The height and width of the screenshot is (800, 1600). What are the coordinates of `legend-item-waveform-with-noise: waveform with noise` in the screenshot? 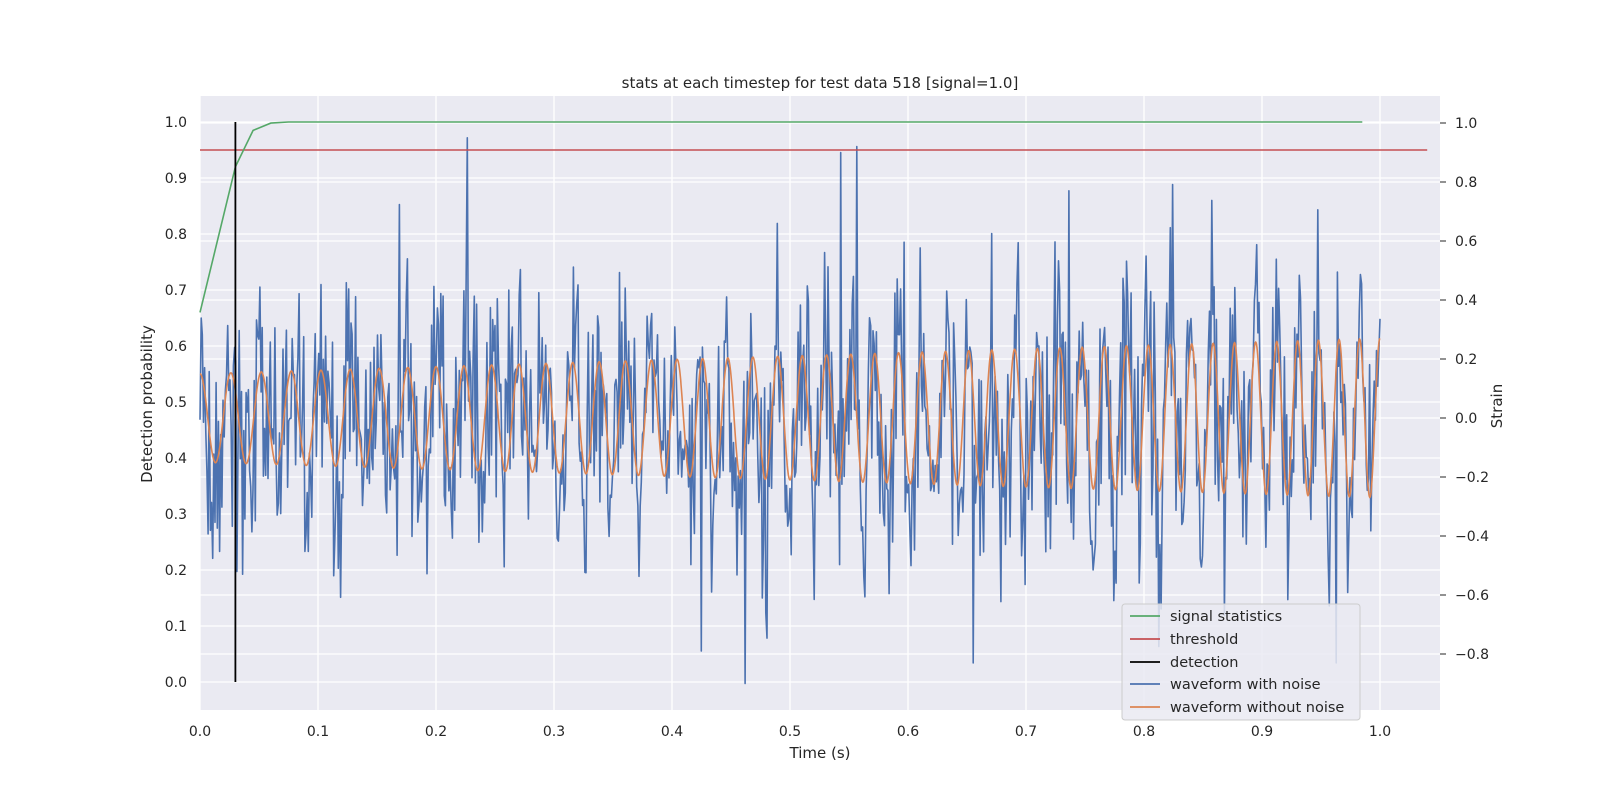 It's located at (1225, 685).